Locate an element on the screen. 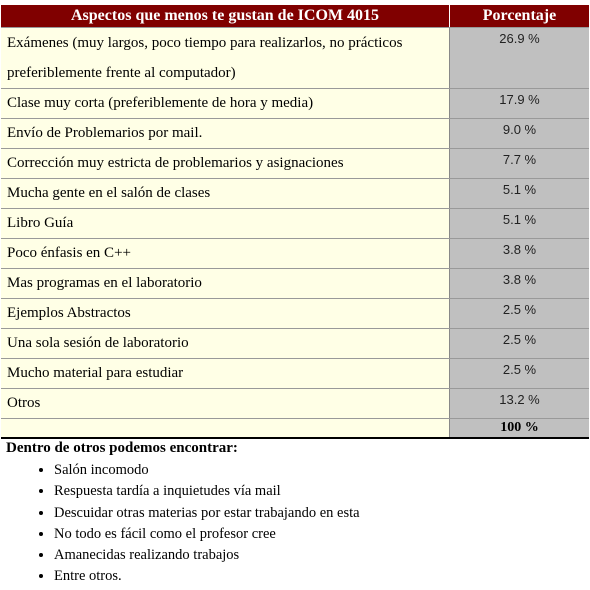 The height and width of the screenshot is (590, 590). table-row: Ejemplos Abstractos 2.5 % is located at coordinates (295, 313).